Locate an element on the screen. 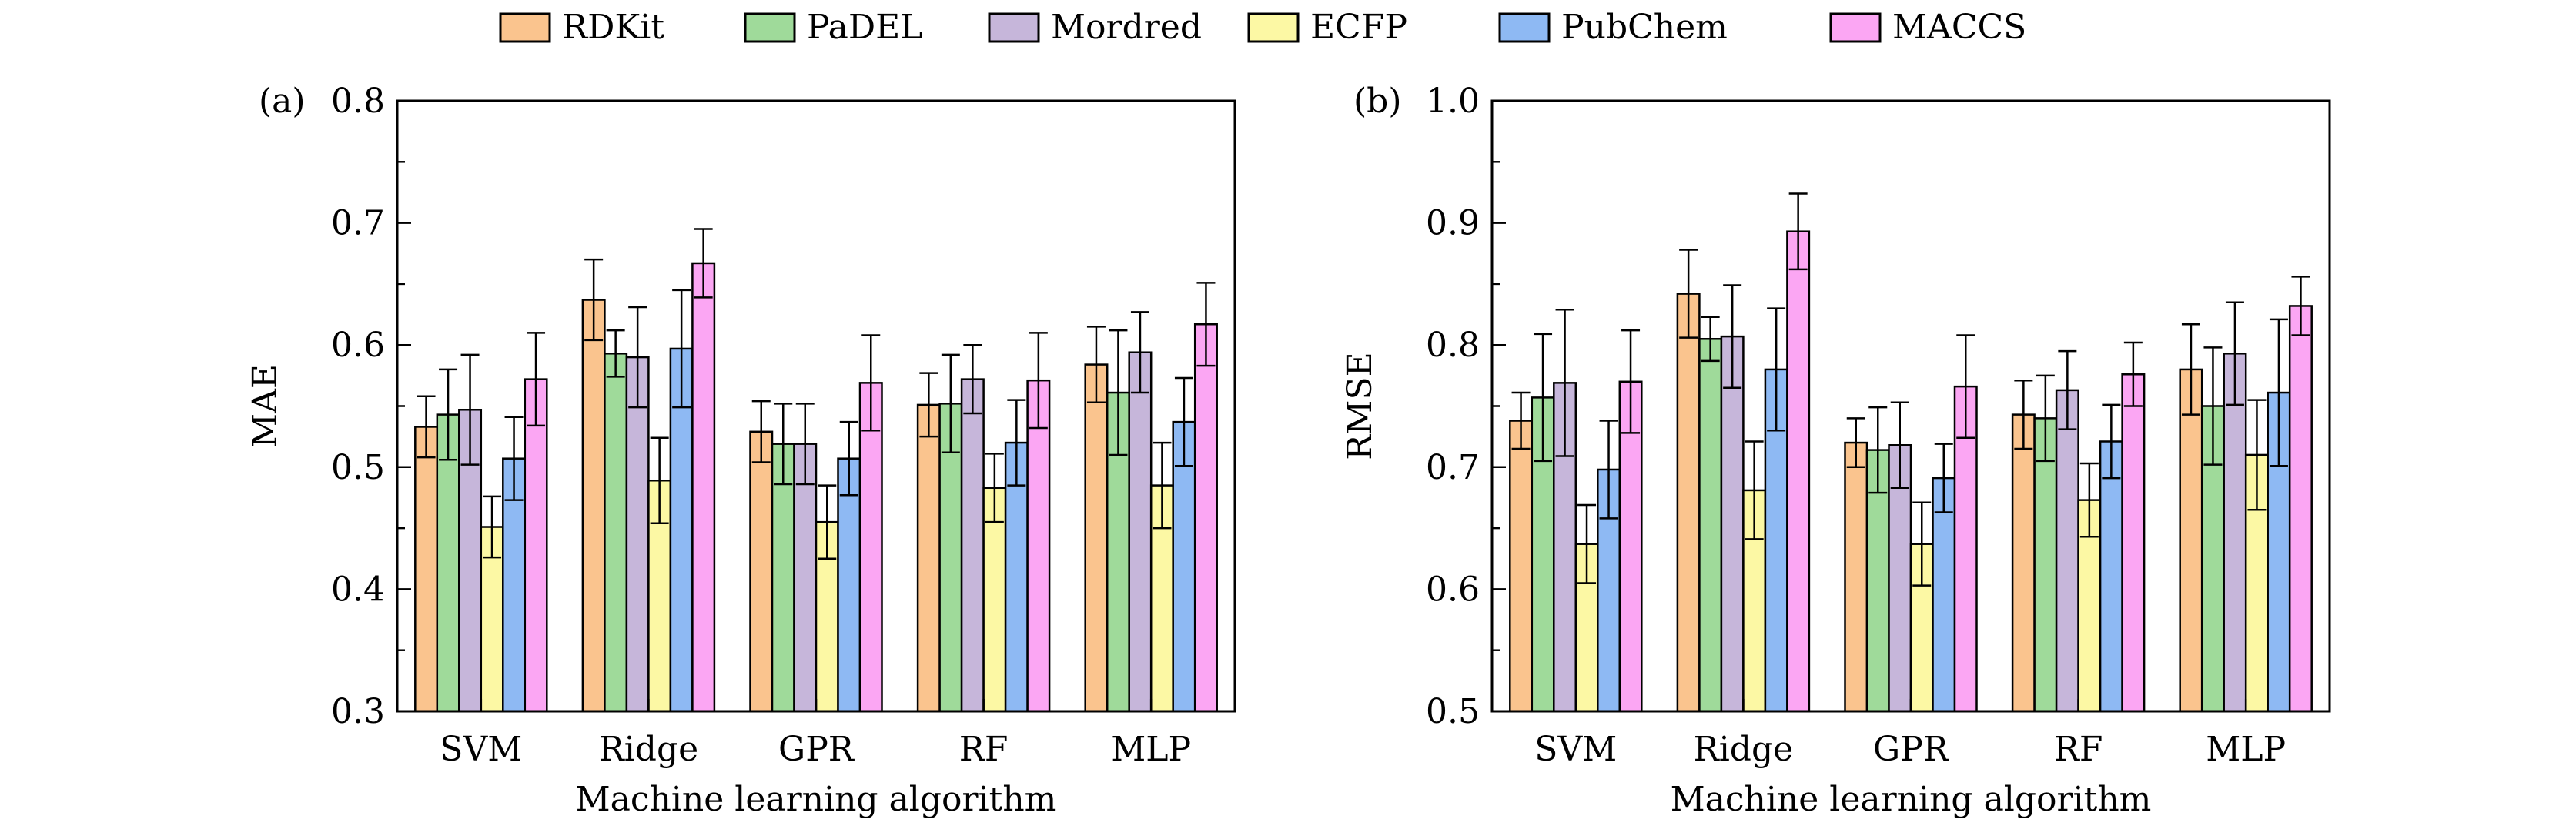  bar-ridge-padel is located at coordinates (616, 533).